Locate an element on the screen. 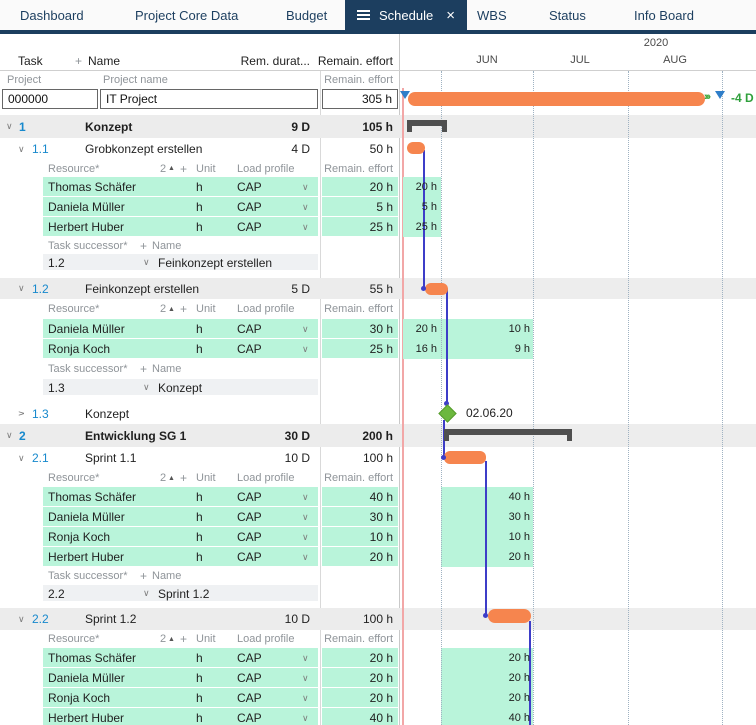 The height and width of the screenshot is (725, 756). task-row-2-1: ∨ 2.1 Sprint 1.1 10 D 100 h is located at coordinates (200, 458).